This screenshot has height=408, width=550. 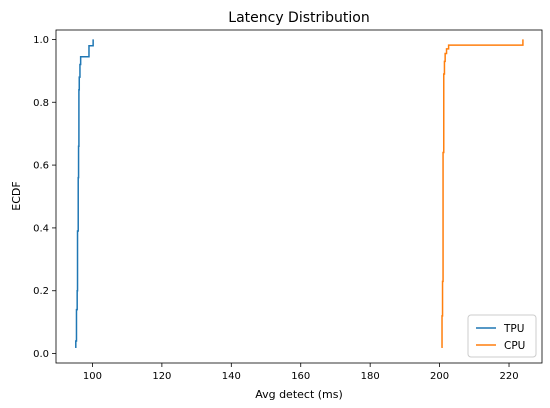 What do you see at coordinates (41, 228) in the screenshot?
I see `y-tick-label: 0.4` at bounding box center [41, 228].